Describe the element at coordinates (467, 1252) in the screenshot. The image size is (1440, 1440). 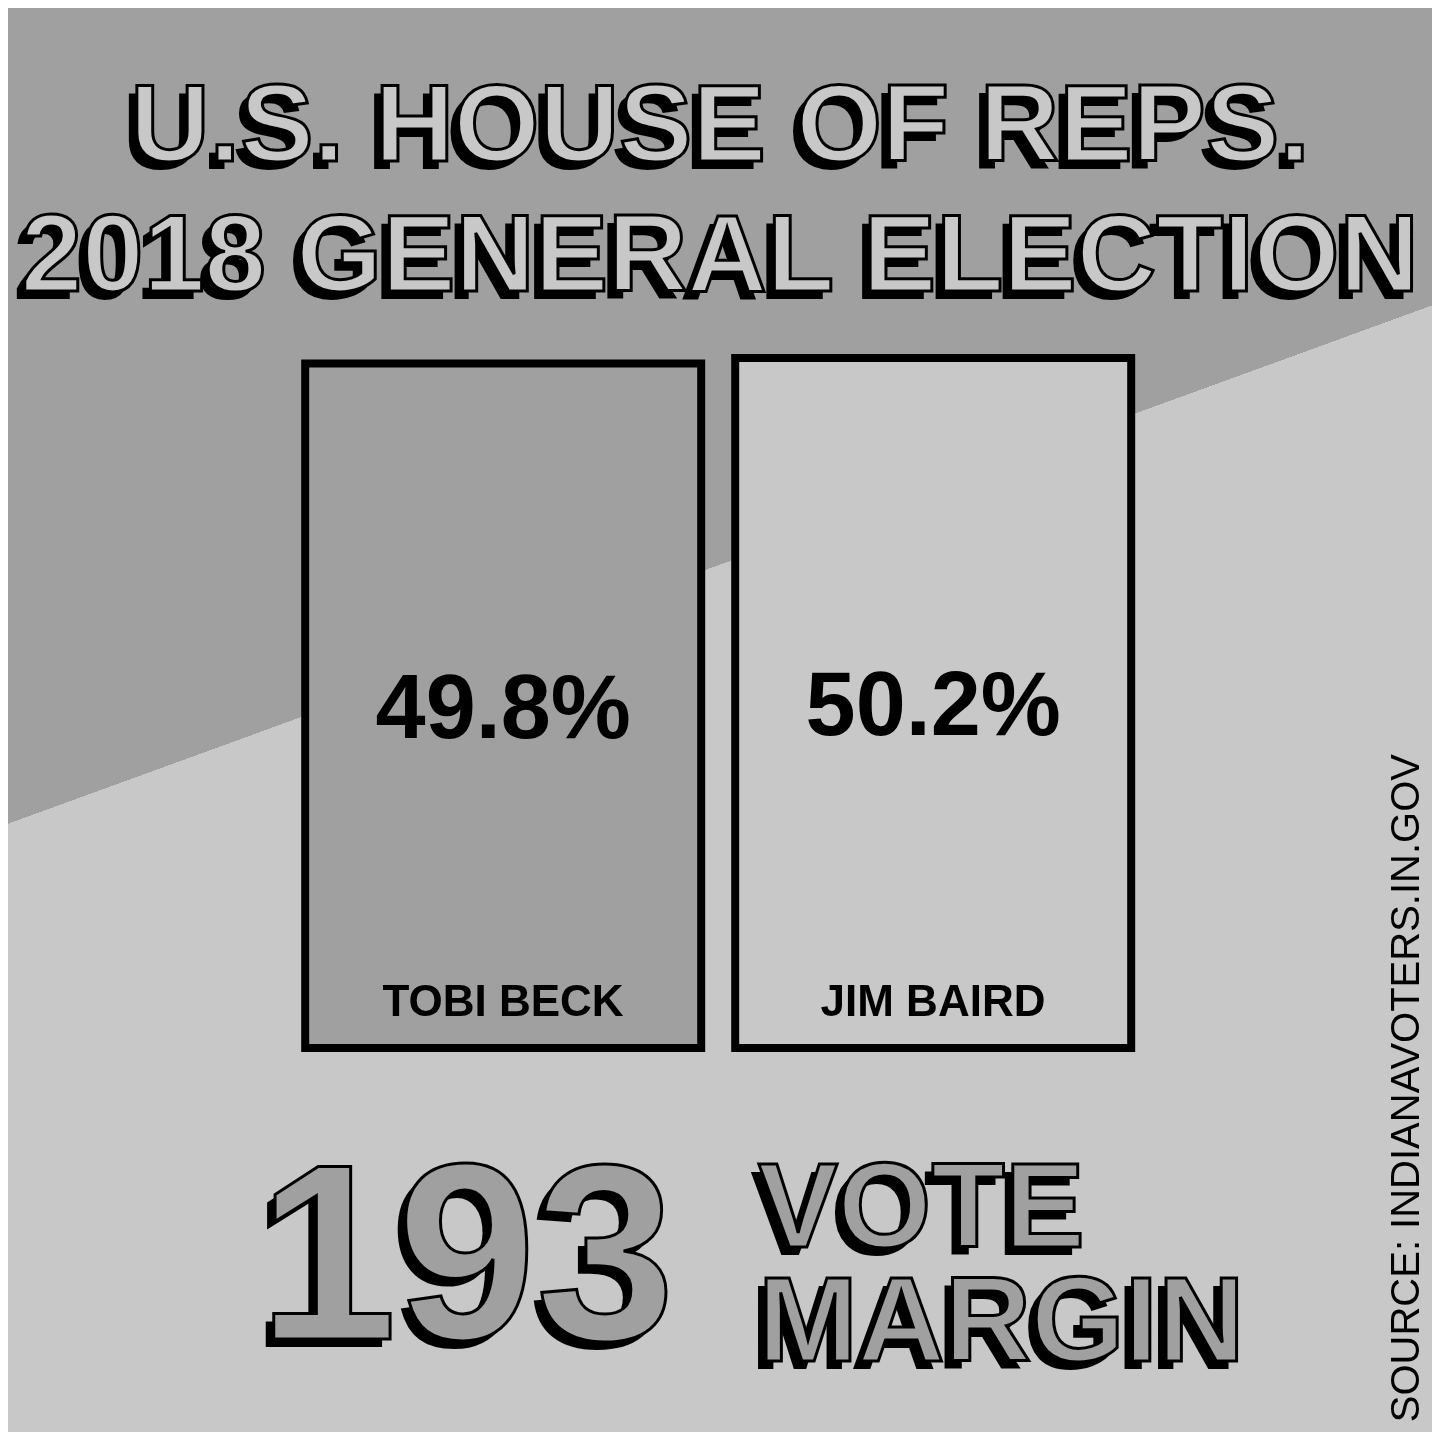
I see `text: 193` at that location.